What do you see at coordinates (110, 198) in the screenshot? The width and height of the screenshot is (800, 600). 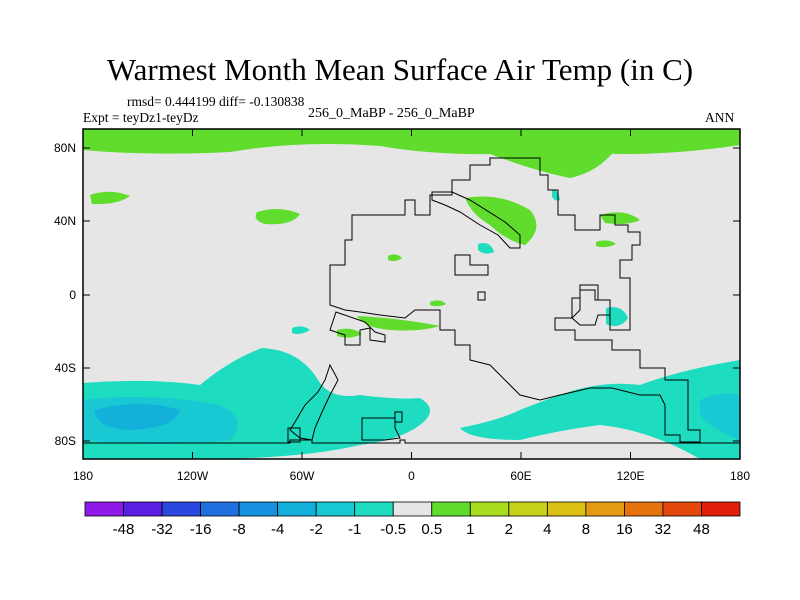 I see `west-pacific-patch` at bounding box center [110, 198].